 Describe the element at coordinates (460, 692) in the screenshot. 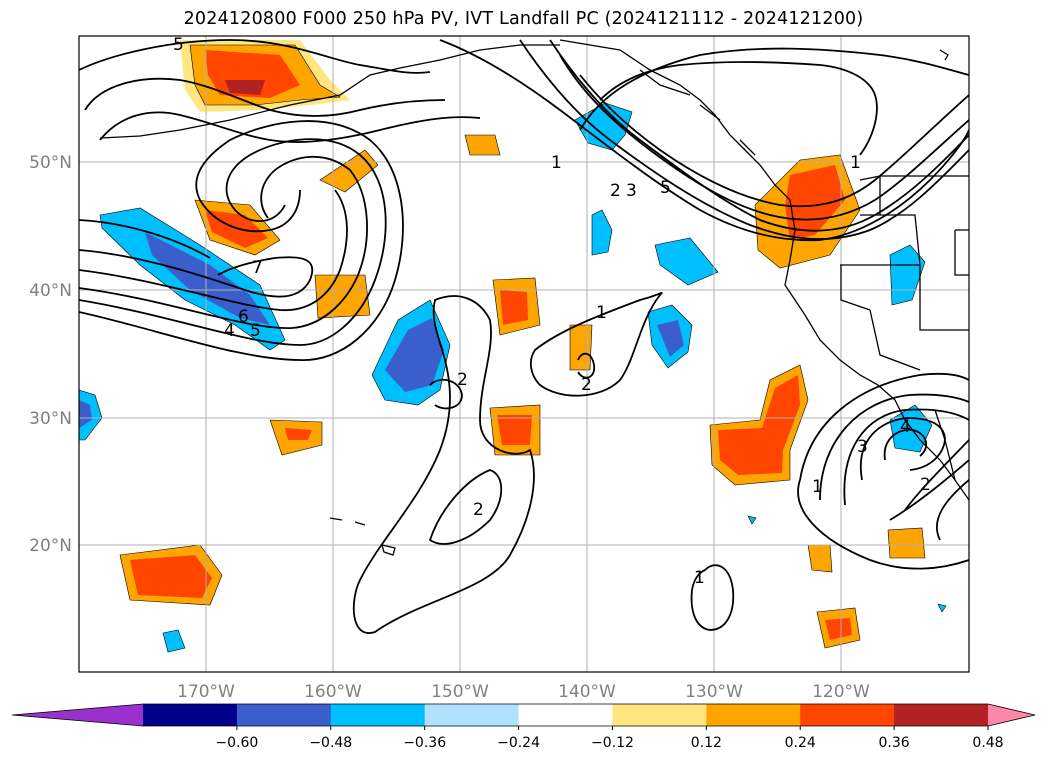

I see `lon-label: 150°W` at that location.